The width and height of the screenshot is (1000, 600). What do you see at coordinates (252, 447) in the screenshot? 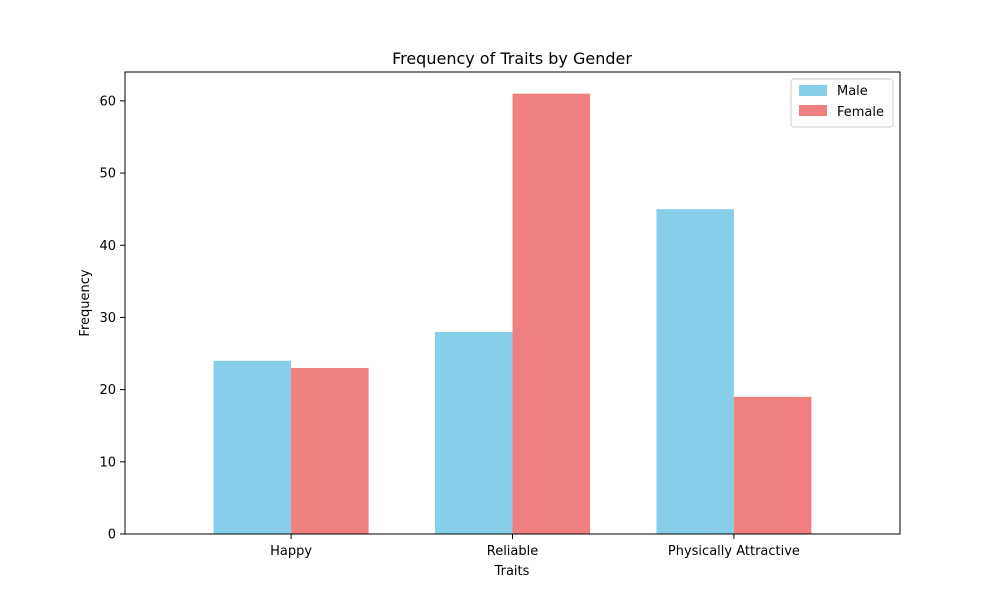
I see `bar-male-happy` at bounding box center [252, 447].